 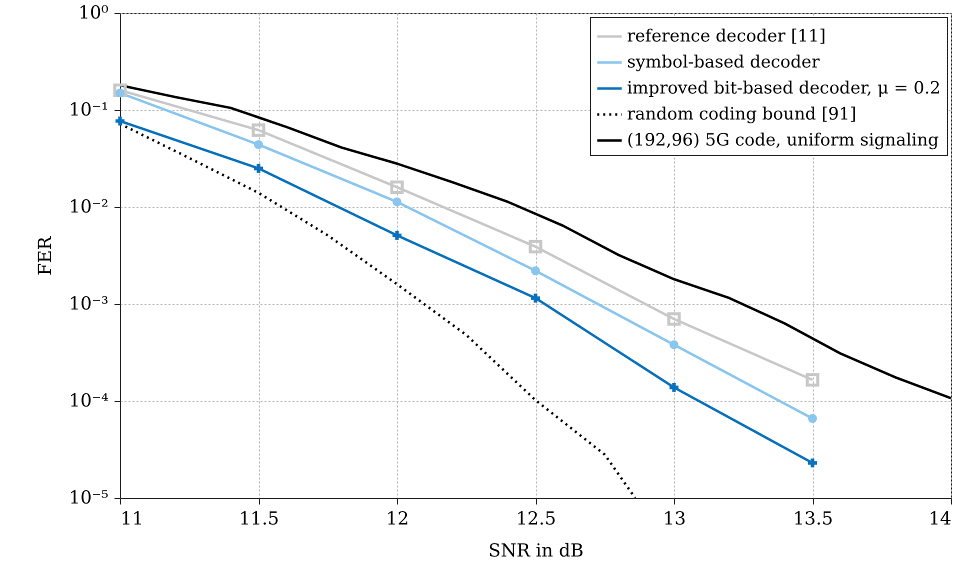 What do you see at coordinates (784, 88) in the screenshot?
I see `legend-label: improved bit-based decoder, μ = 0.2` at bounding box center [784, 88].